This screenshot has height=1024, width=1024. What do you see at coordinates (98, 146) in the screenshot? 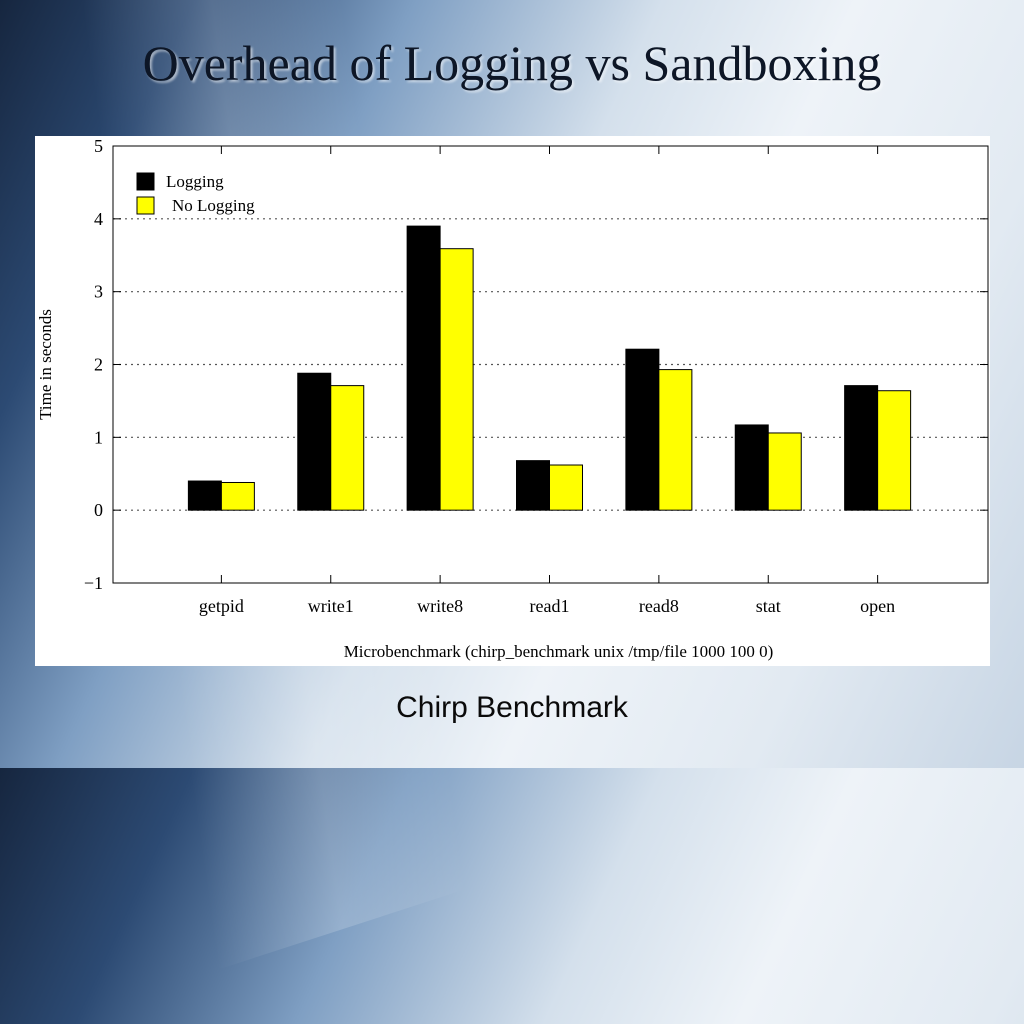
I see `y-tick-label: 5` at bounding box center [98, 146].